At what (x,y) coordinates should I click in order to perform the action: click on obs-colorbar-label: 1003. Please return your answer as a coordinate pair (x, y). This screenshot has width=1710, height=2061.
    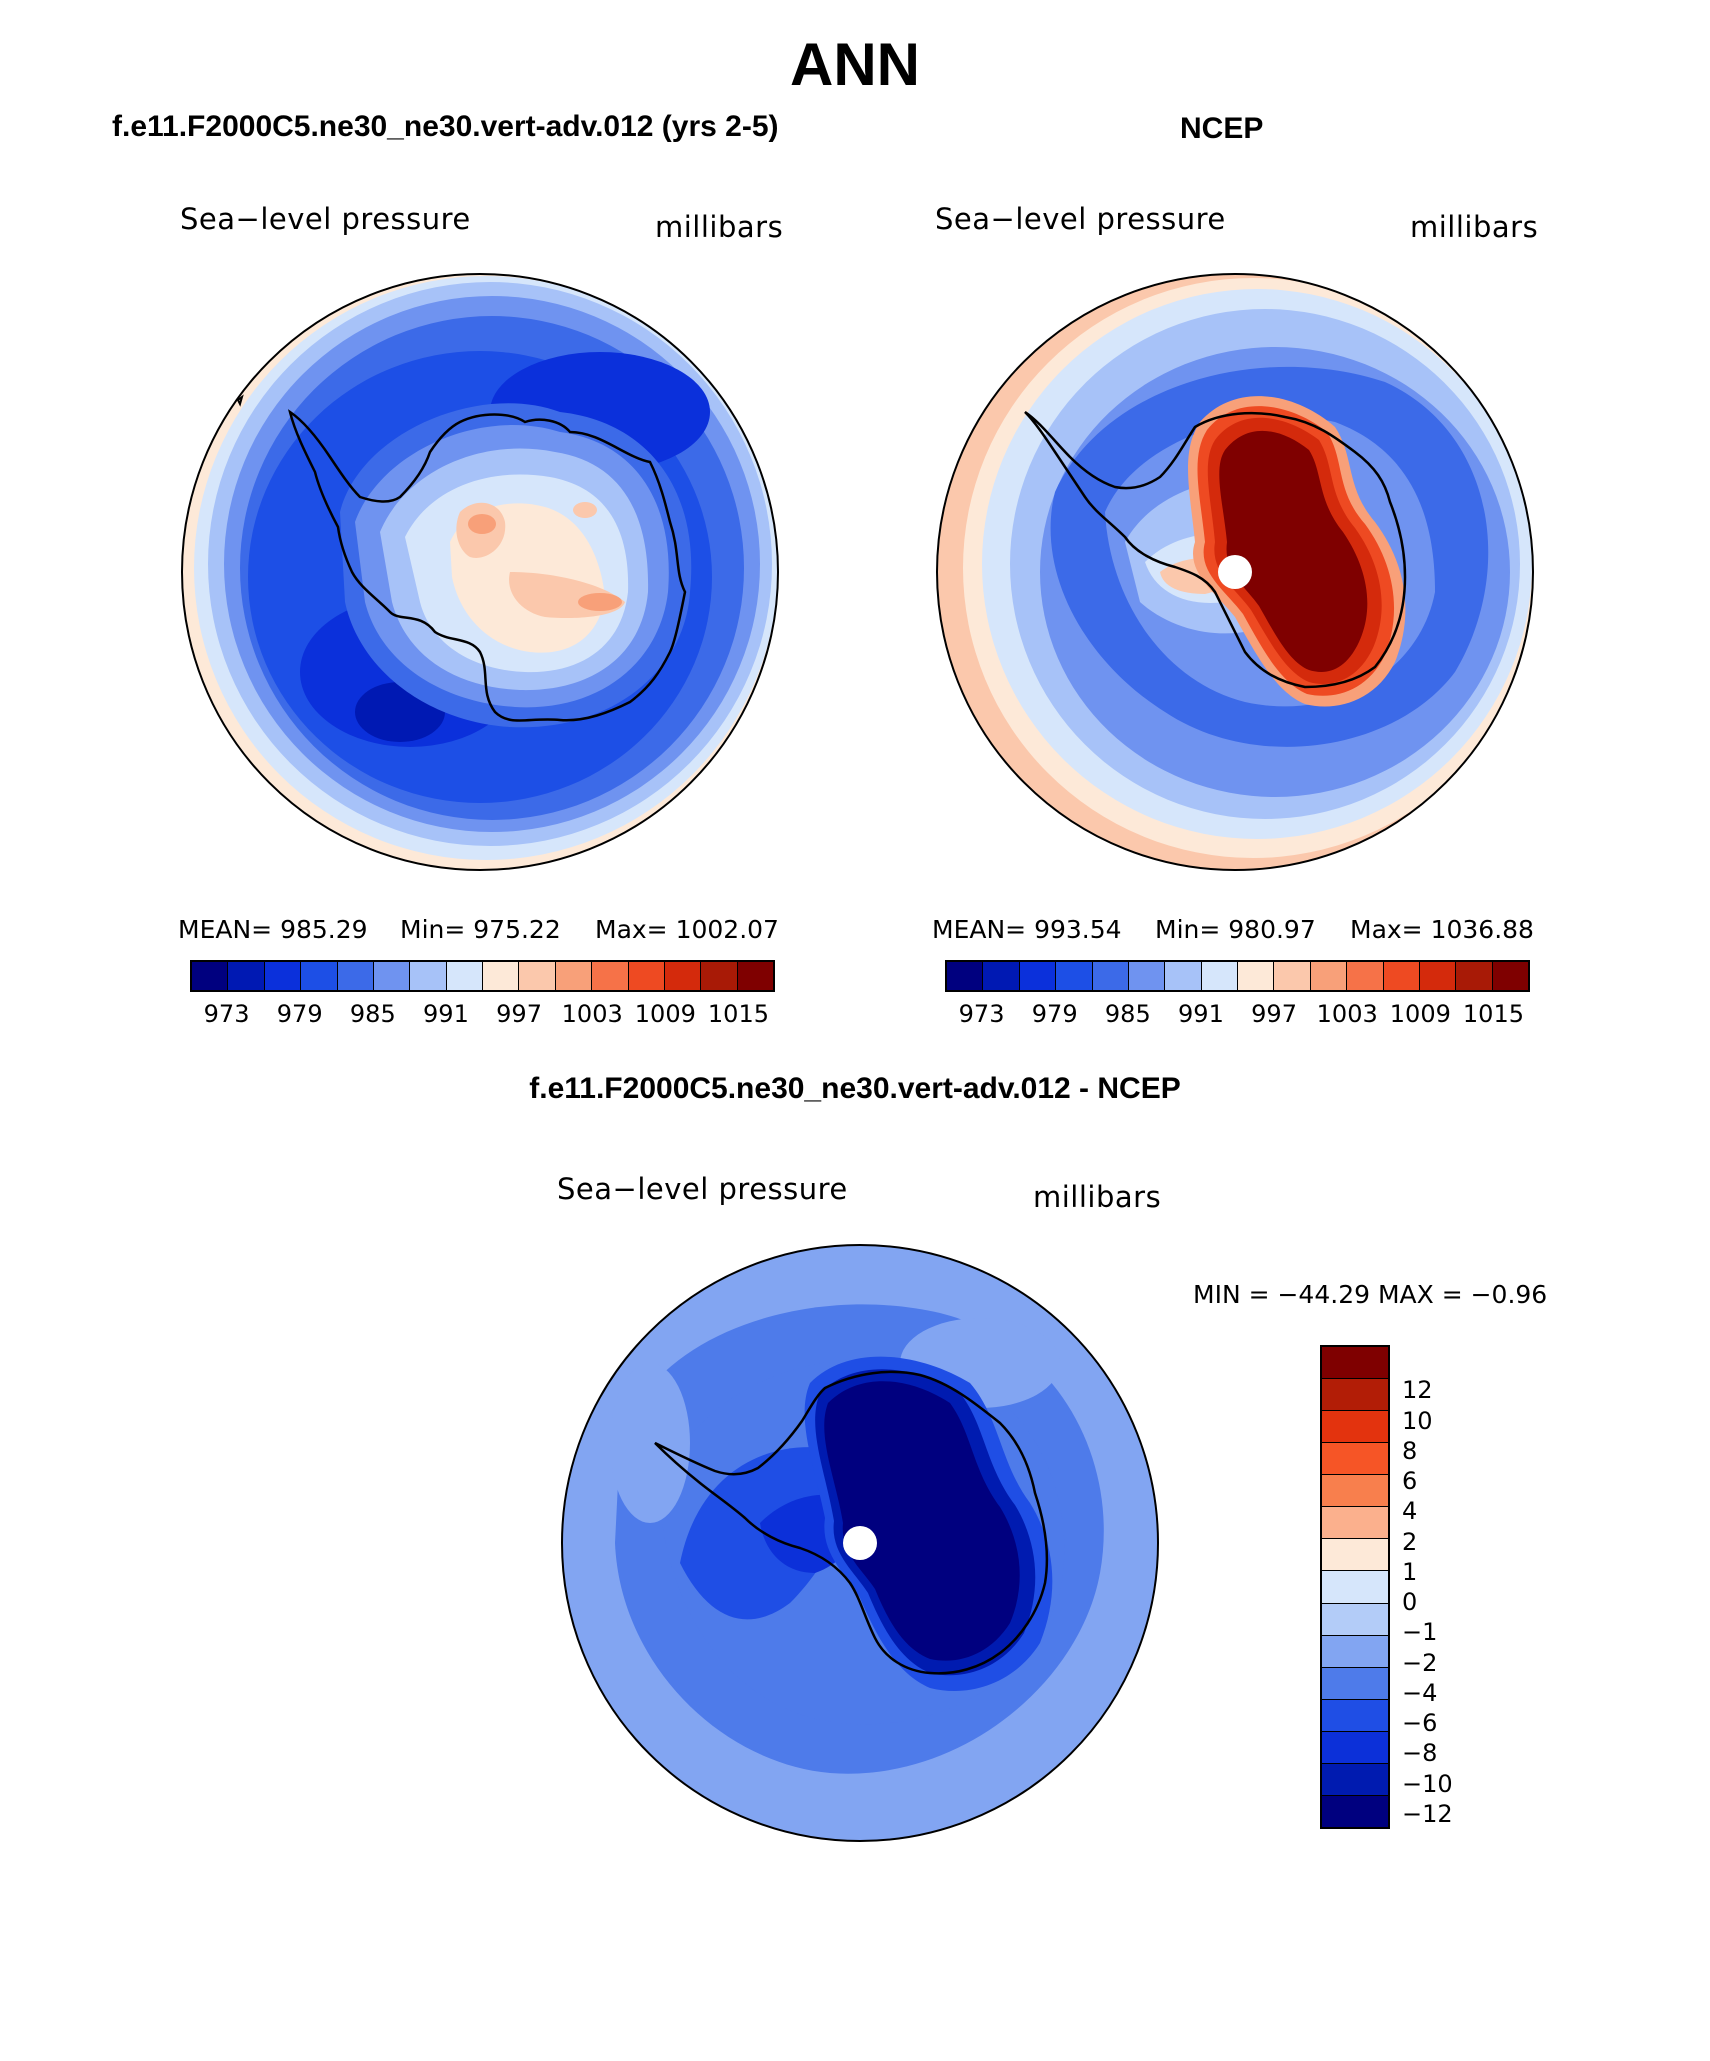
    Looking at the image, I should click on (1347, 1014).